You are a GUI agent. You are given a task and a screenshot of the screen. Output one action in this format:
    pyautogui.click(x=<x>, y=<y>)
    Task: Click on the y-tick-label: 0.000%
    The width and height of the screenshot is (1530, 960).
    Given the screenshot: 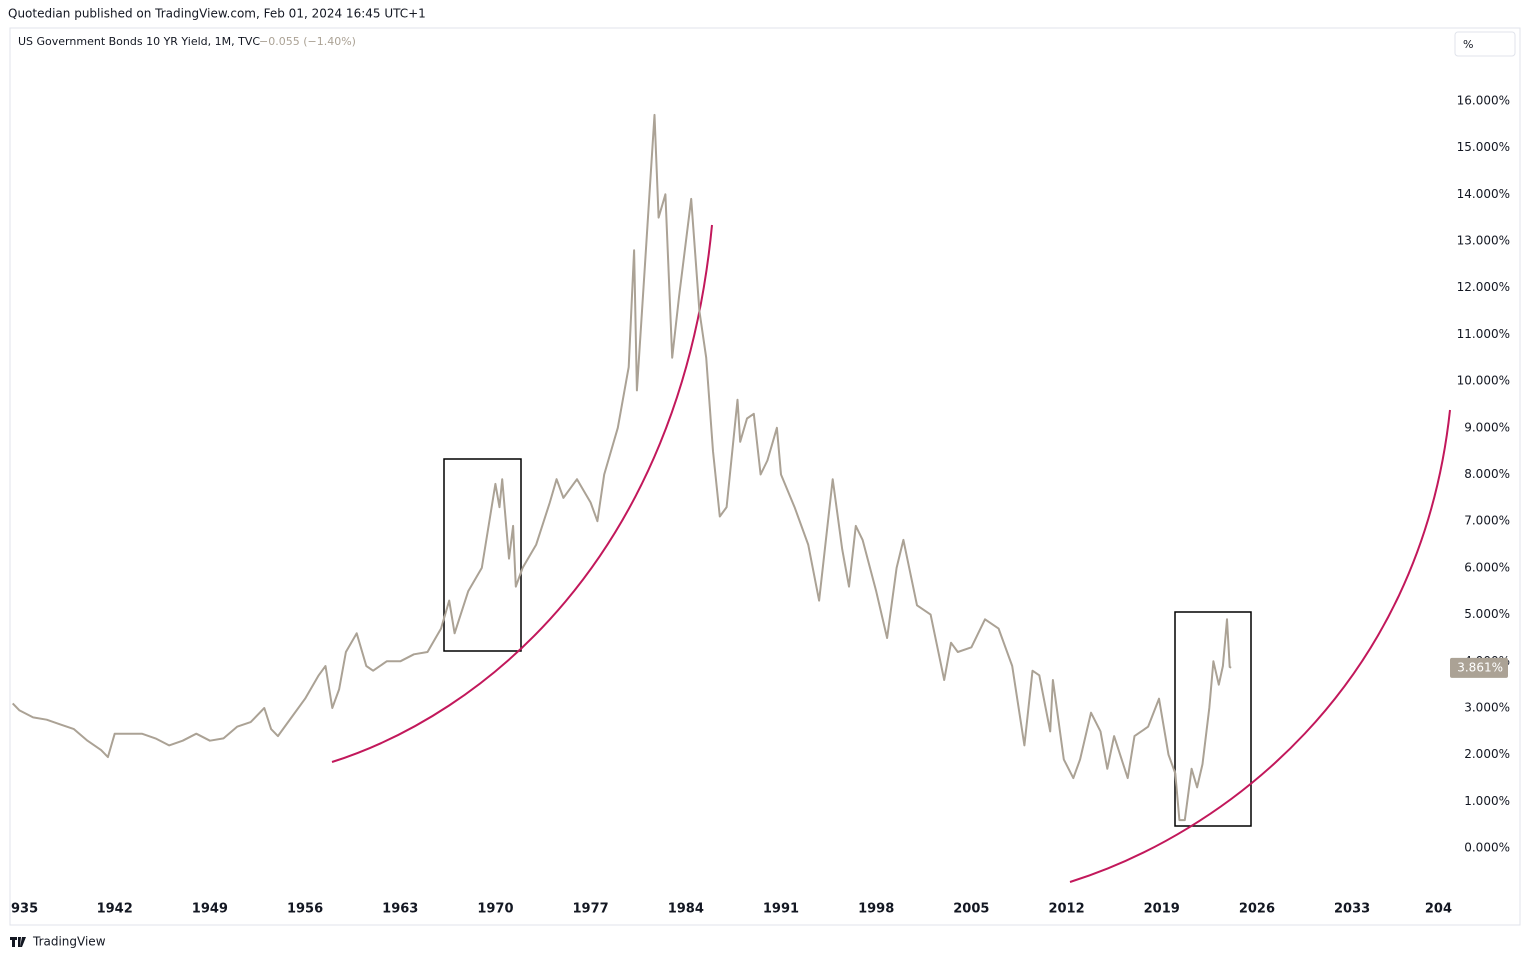 What is the action you would take?
    pyautogui.click(x=1487, y=848)
    